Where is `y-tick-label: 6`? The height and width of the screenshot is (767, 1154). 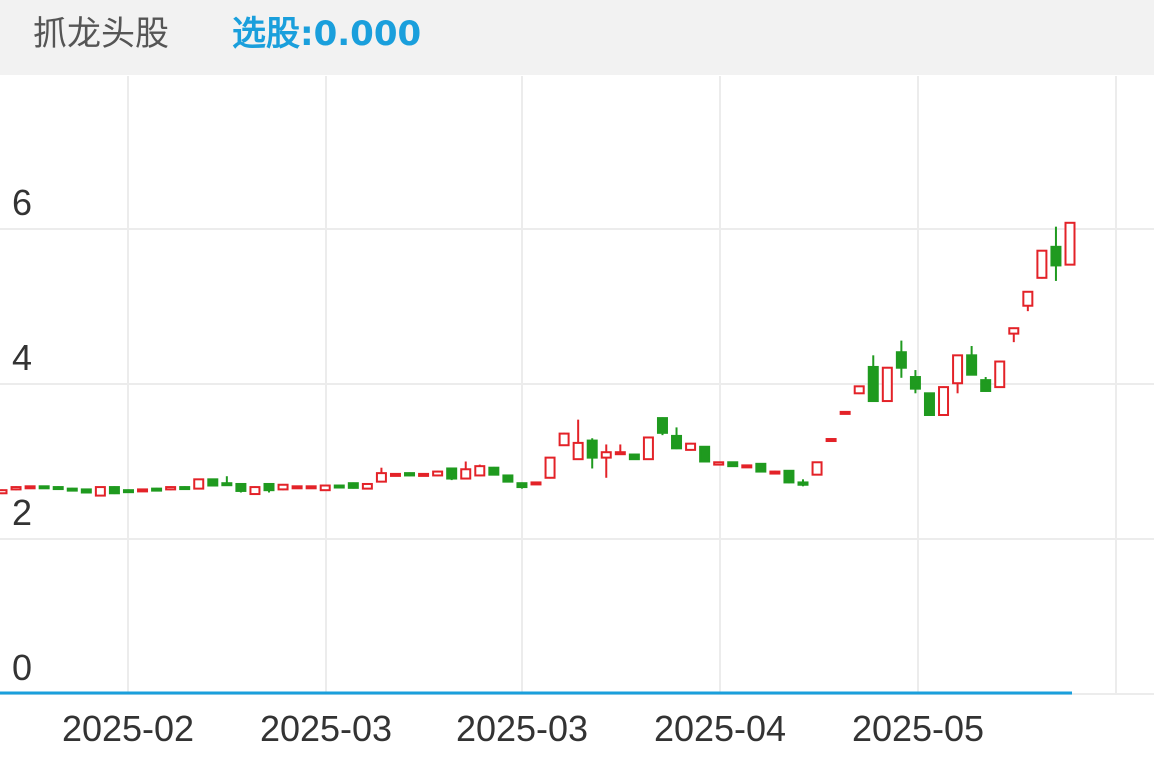
y-tick-label: 6 is located at coordinates (22, 202).